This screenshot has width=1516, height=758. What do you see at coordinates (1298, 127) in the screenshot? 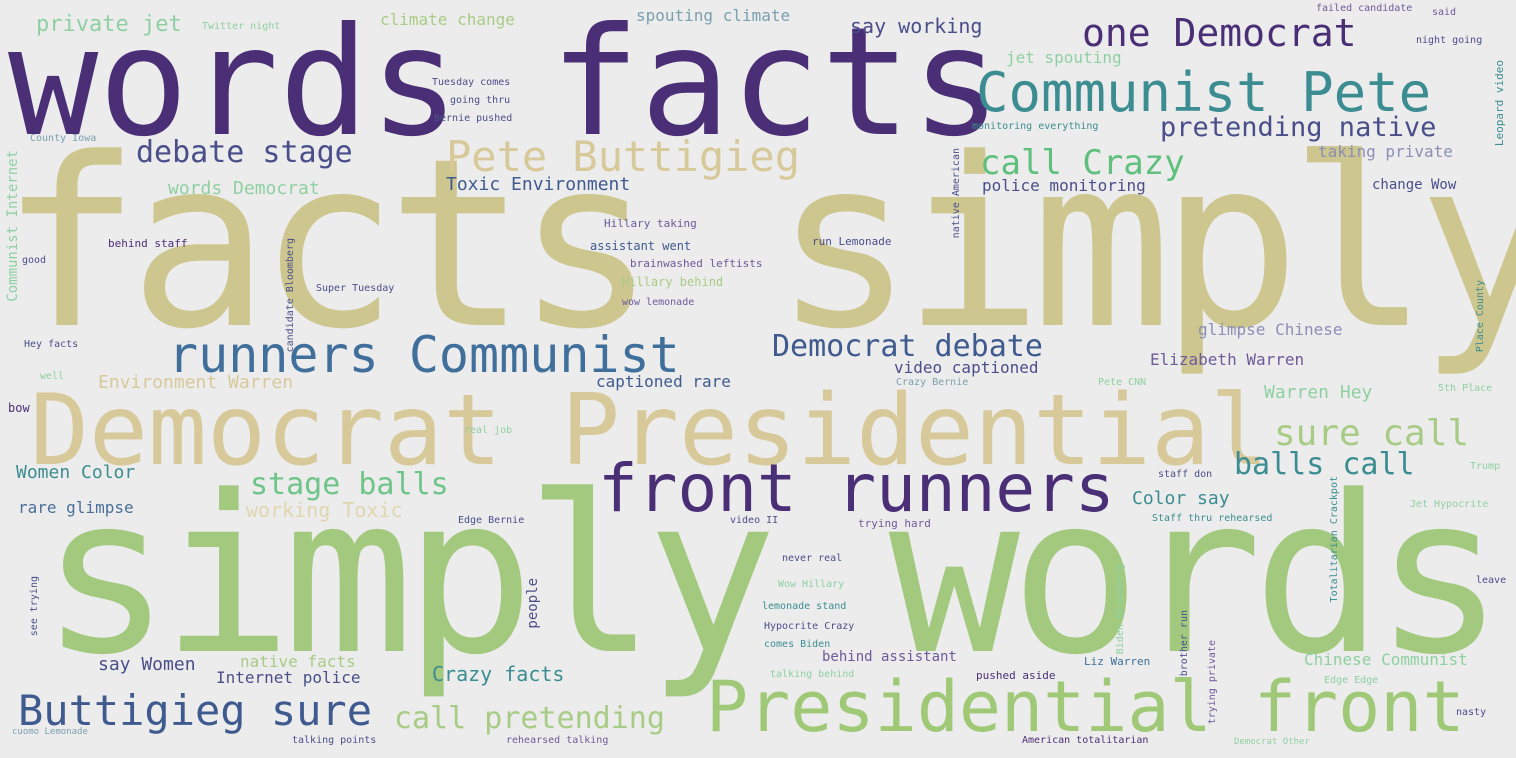
I see `word-pretending-native: pretending native` at bounding box center [1298, 127].